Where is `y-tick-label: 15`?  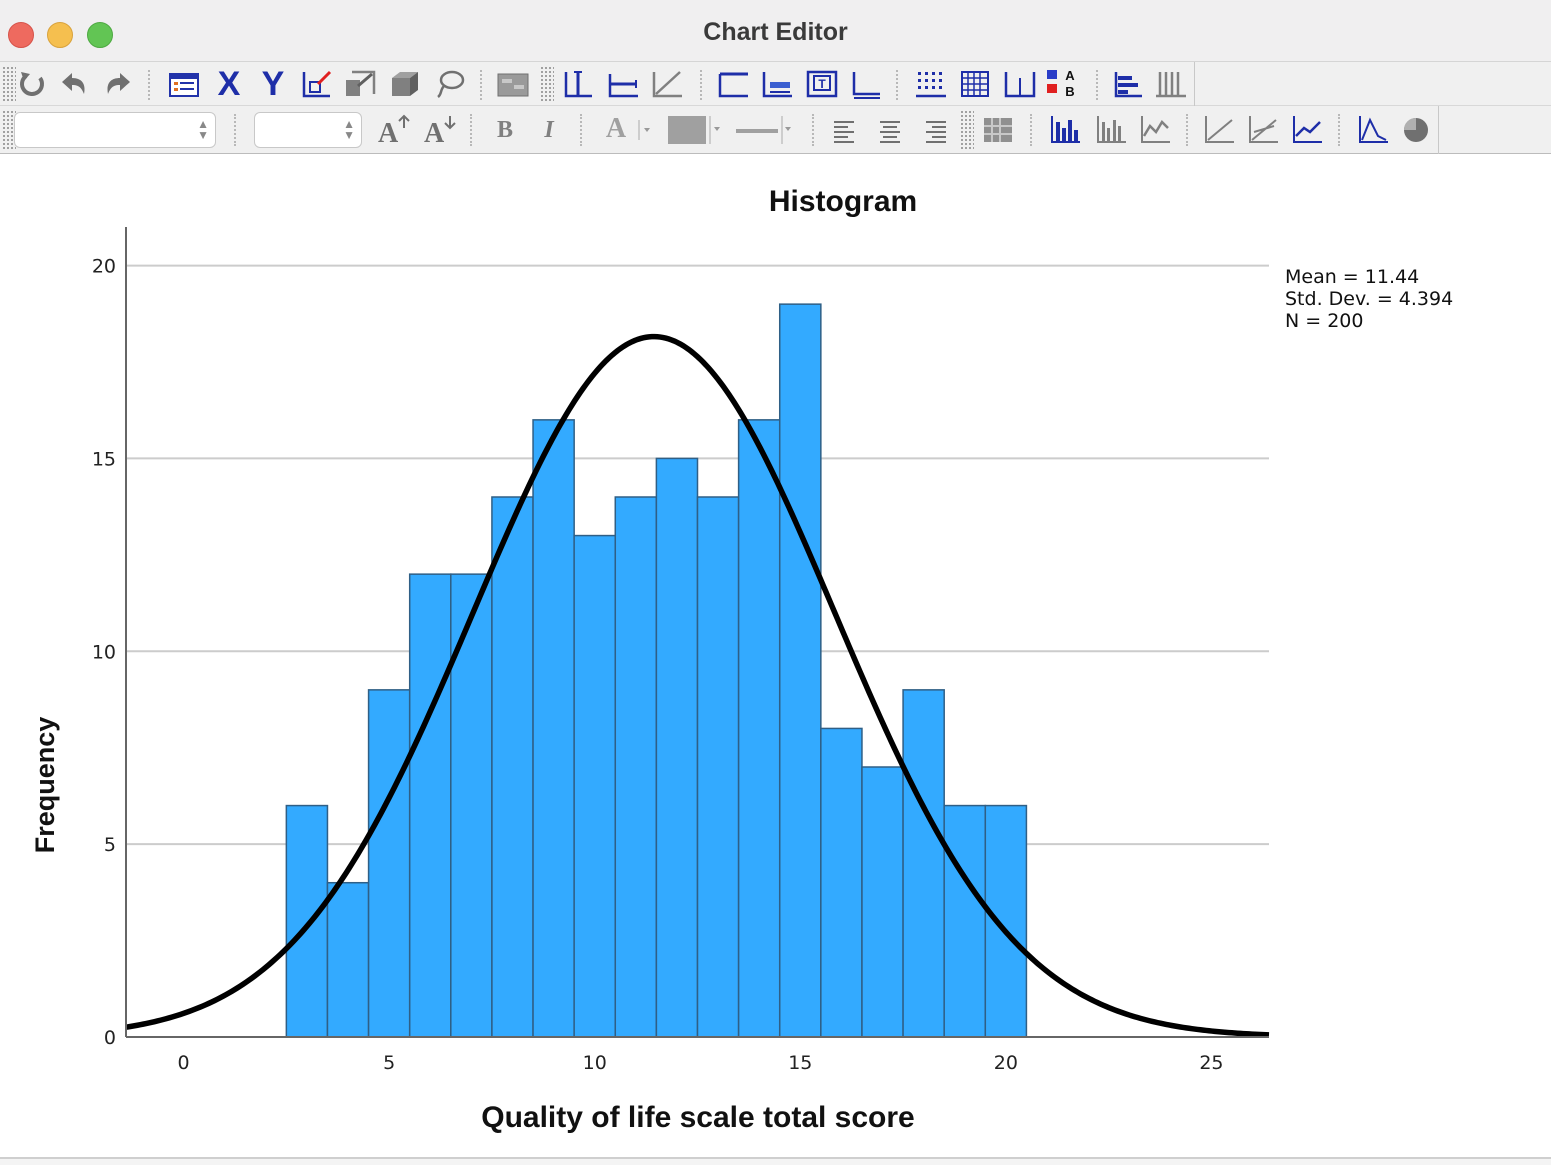
y-tick-label: 15 is located at coordinates (104, 459).